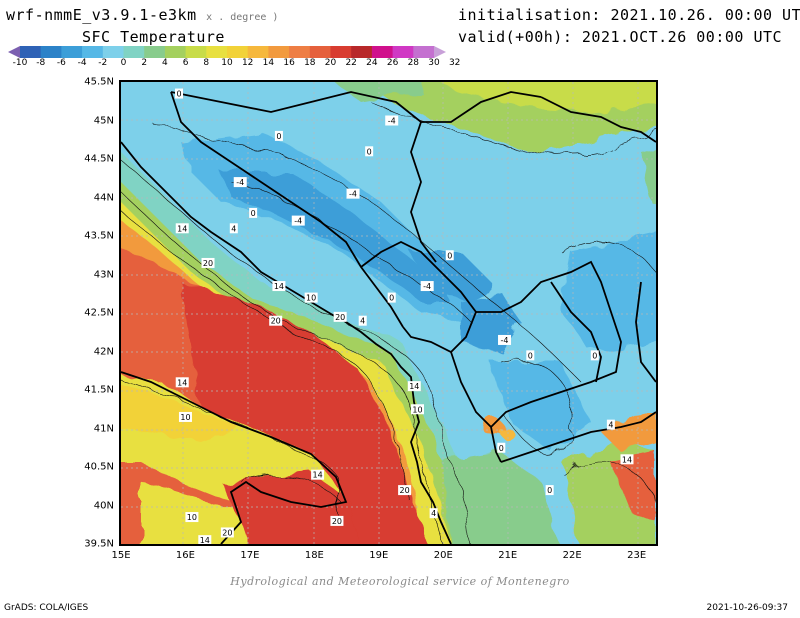 This screenshot has width=800, height=618. I want to click on colorbar-label: -2, so click(103, 63).